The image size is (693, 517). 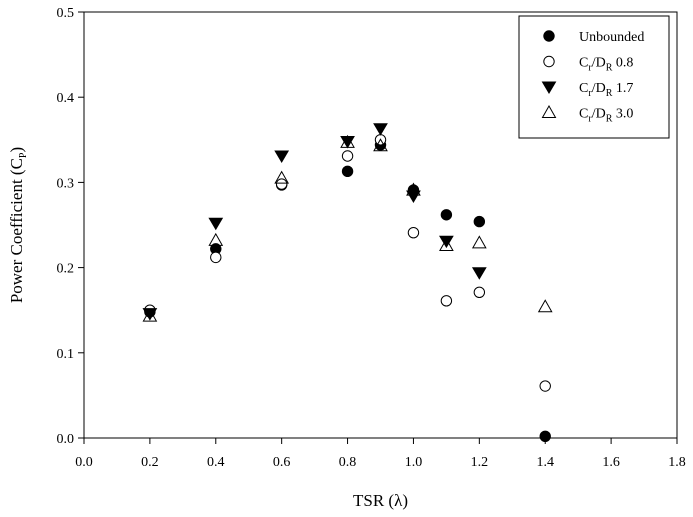 What do you see at coordinates (611, 462) in the screenshot?
I see `x-tick-label: 1.6` at bounding box center [611, 462].